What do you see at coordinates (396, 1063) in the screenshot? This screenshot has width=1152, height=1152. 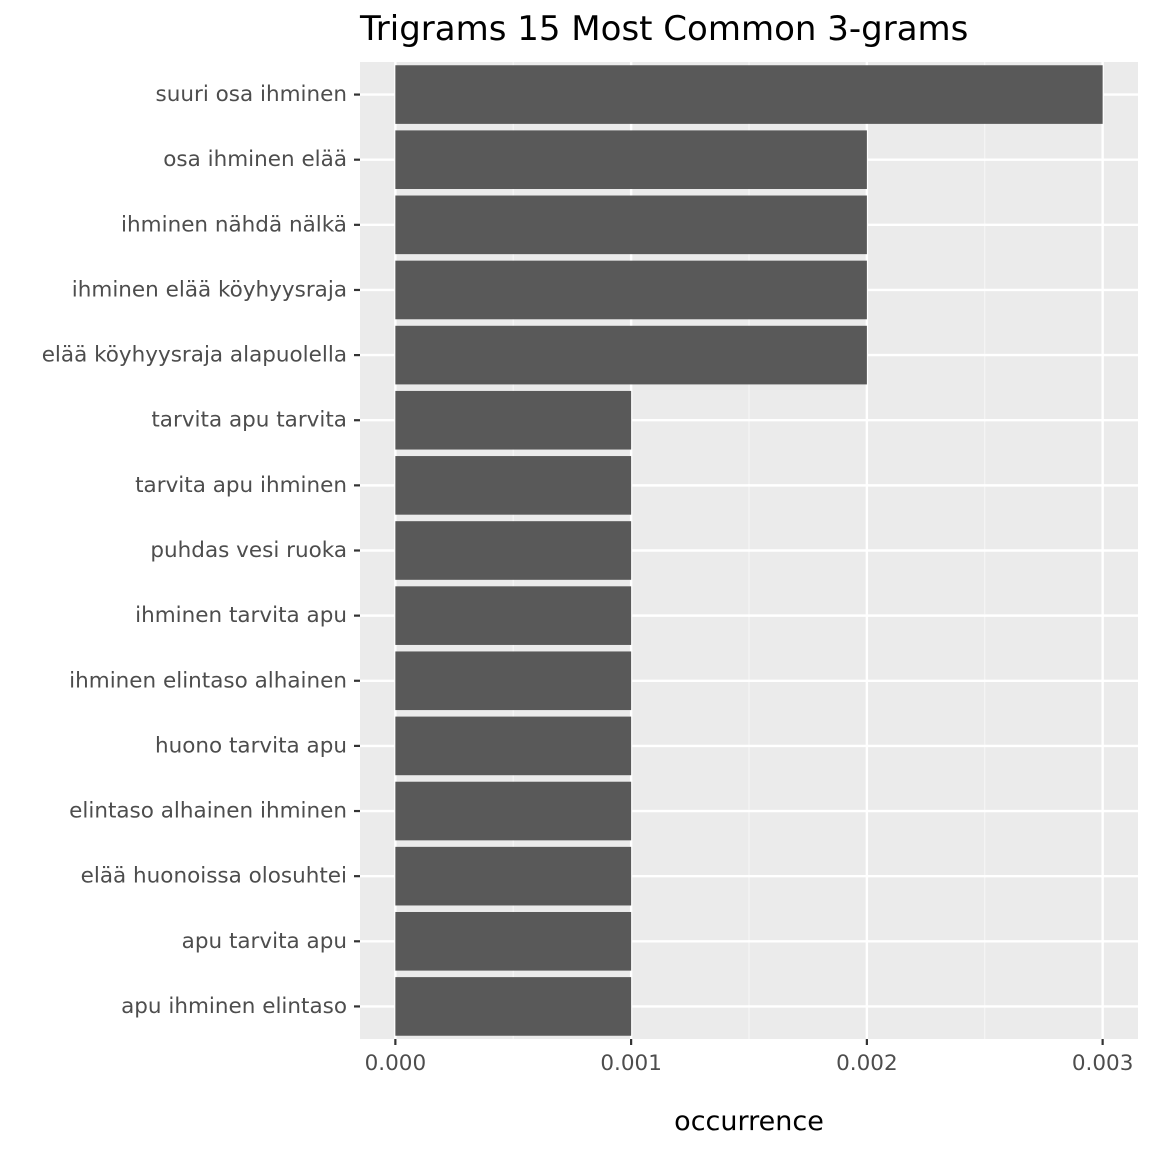 I see `x-tick-label: 0.000` at bounding box center [396, 1063].